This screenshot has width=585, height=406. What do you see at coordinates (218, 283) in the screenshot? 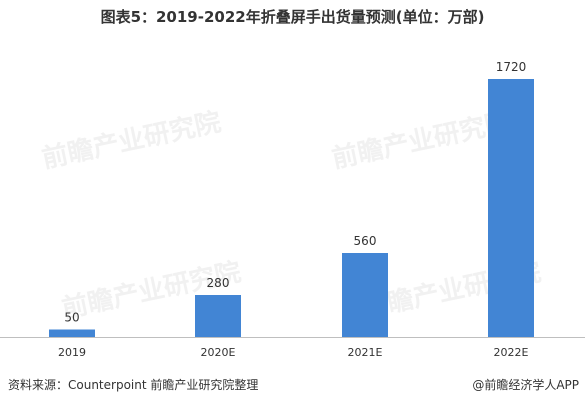
I see `data-label-2020E: 280` at bounding box center [218, 283].